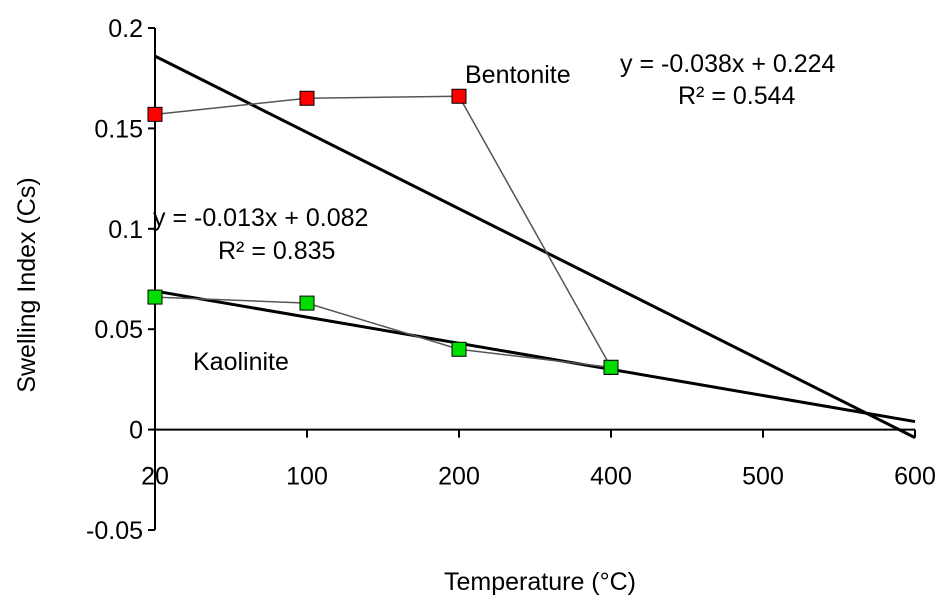 The width and height of the screenshot is (935, 601). What do you see at coordinates (763, 477) in the screenshot?
I see `x-tick-label: 500` at bounding box center [763, 477].